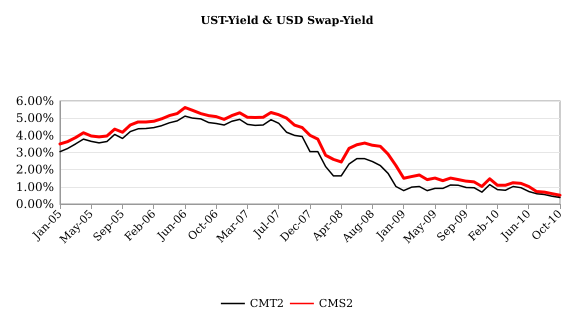 The image size is (574, 324). Describe the element at coordinates (287, 20) in the screenshot. I see `chart-title: UST-Yield & USD Swap-Yield` at that location.